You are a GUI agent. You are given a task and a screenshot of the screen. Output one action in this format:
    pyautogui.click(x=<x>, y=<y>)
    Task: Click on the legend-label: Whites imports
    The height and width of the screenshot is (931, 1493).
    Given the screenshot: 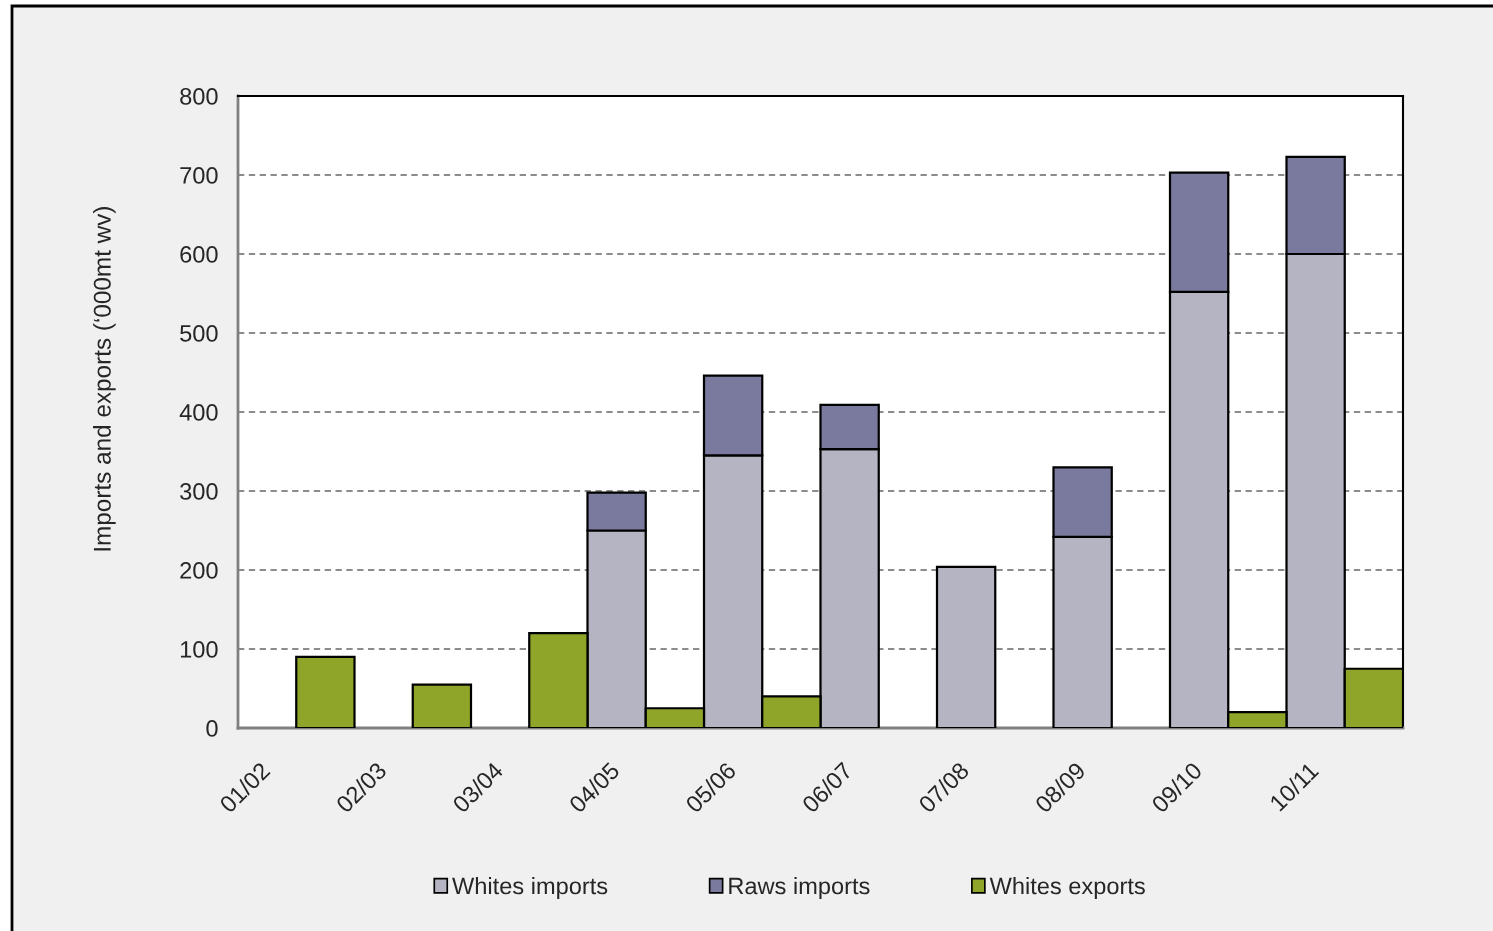 What is the action you would take?
    pyautogui.click(x=530, y=888)
    